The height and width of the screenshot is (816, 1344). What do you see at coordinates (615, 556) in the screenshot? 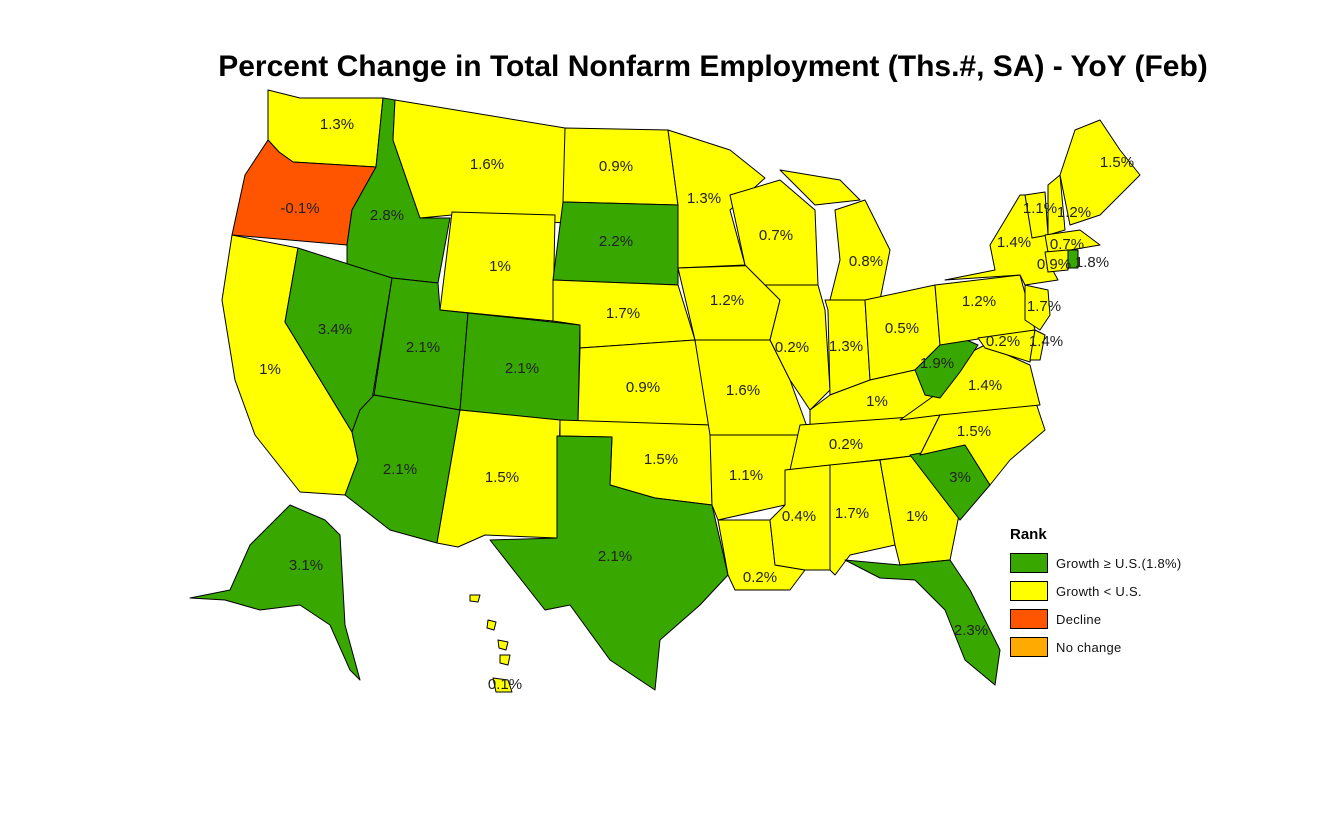
I see `state-label-TX: 2.1%` at bounding box center [615, 556].